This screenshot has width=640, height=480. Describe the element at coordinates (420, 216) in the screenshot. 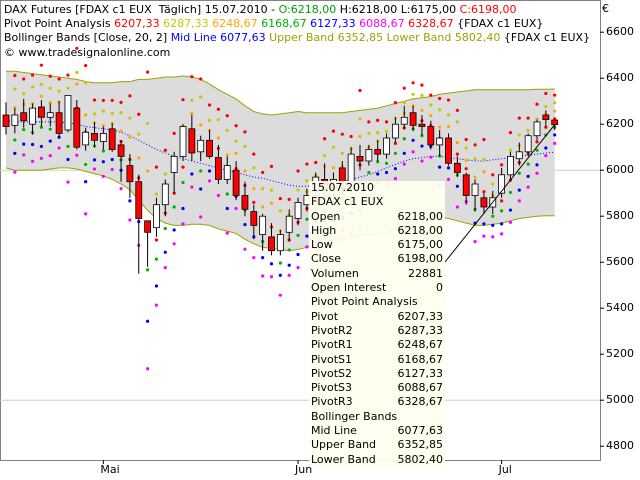

I see `info-value: 6218,00` at that location.